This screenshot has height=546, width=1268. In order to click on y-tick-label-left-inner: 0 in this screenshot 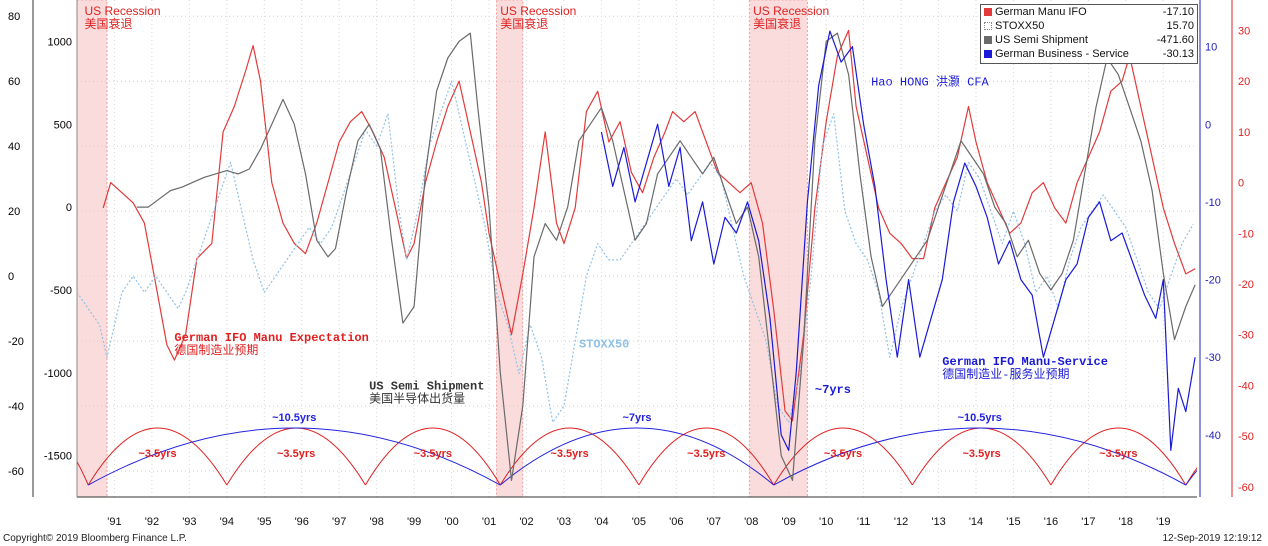, I will do `click(69, 208)`.